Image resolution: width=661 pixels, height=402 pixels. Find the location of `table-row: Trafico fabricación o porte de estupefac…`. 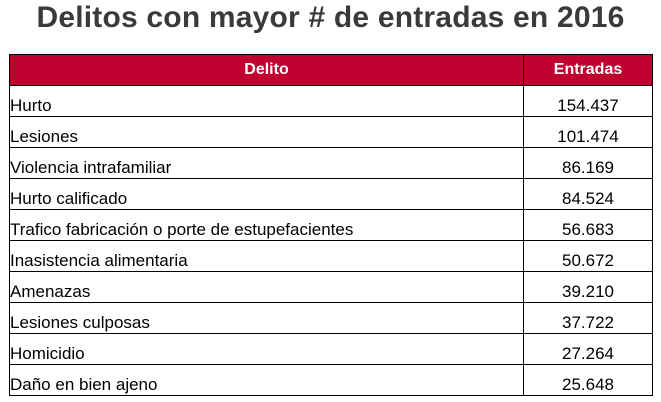

table-row: Trafico fabricación o porte de estupefac… is located at coordinates (331, 225).